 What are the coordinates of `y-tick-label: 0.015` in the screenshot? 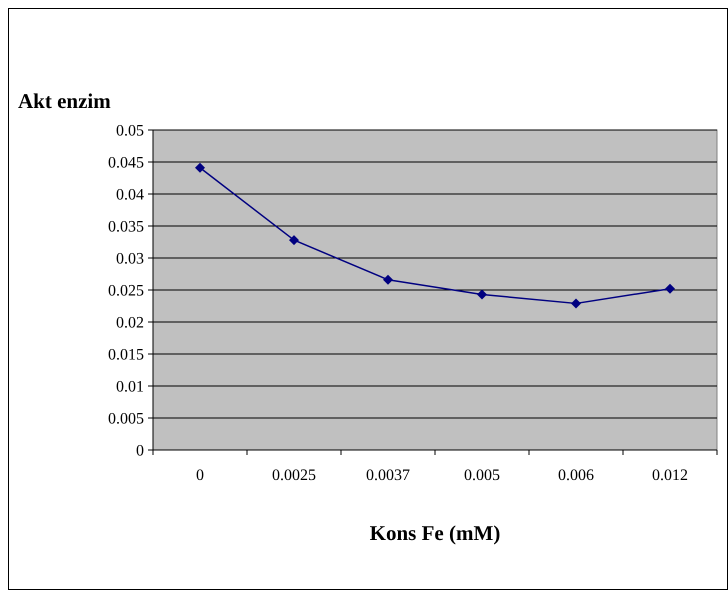 It's located at (126, 355).